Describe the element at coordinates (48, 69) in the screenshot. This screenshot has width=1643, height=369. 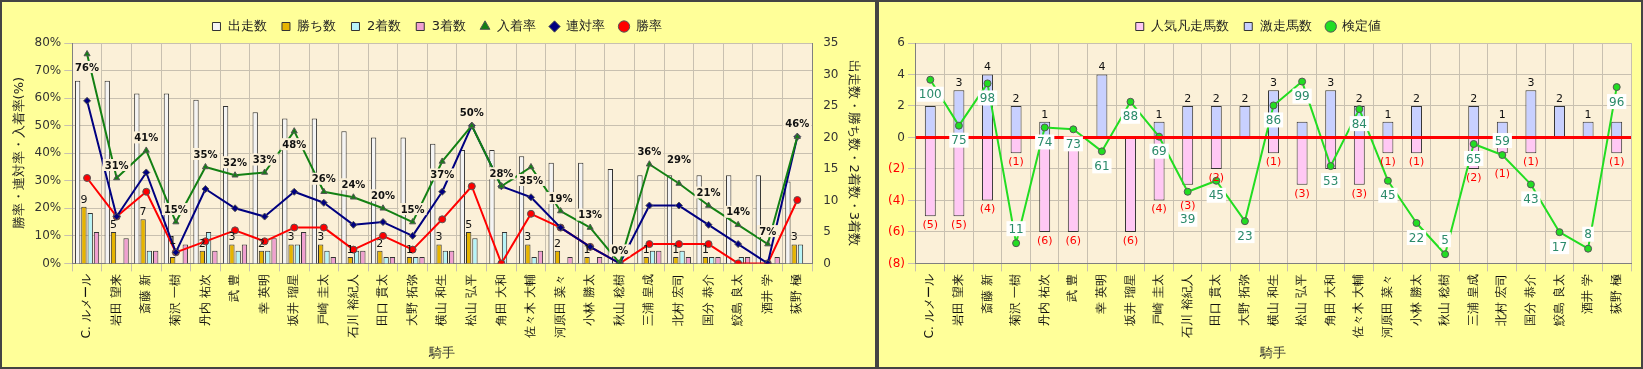
I see `y-tick-label: 70%` at that location.